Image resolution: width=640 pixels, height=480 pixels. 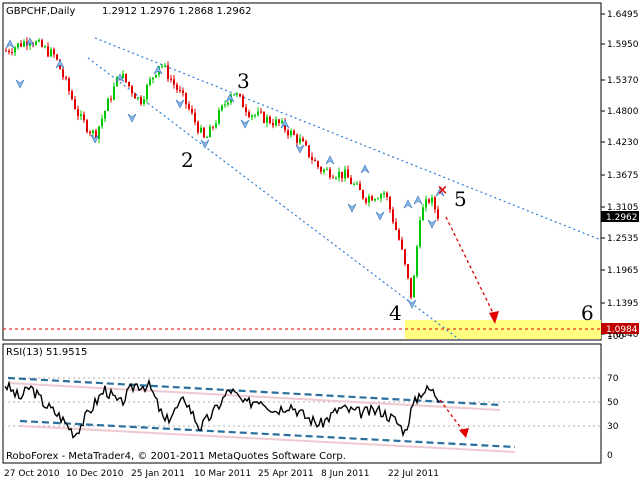 What do you see at coordinates (286, 474) in the screenshot?
I see `time-tick-label: 25 Apr 2011` at bounding box center [286, 474].